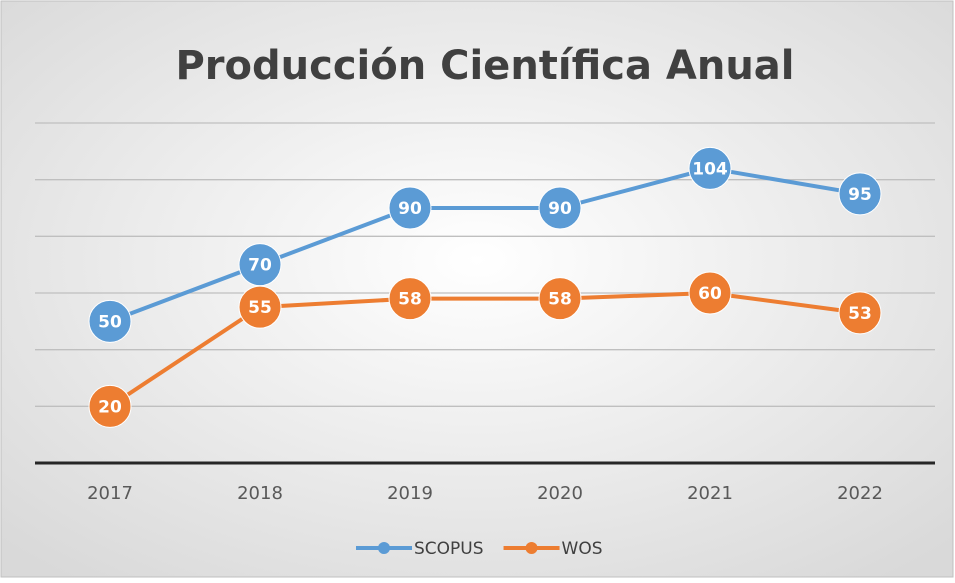 Image resolution: width=955 pixels, height=583 pixels. What do you see at coordinates (710, 493) in the screenshot?
I see `x-tick-label: 2021` at bounding box center [710, 493].